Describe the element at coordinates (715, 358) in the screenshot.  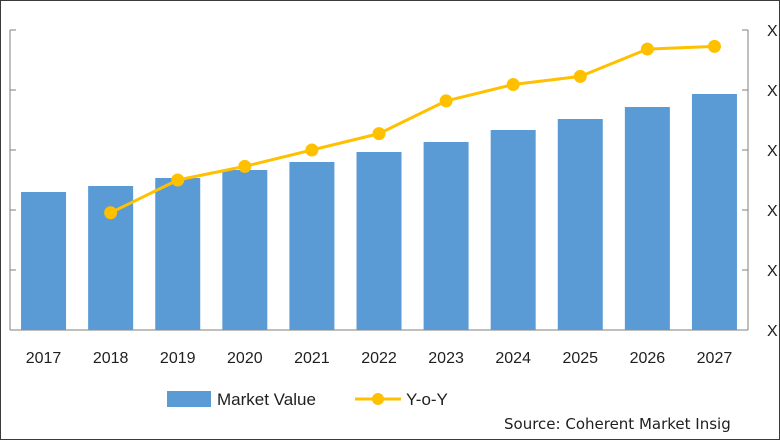
I see `x-tick-label: 2027` at that location.